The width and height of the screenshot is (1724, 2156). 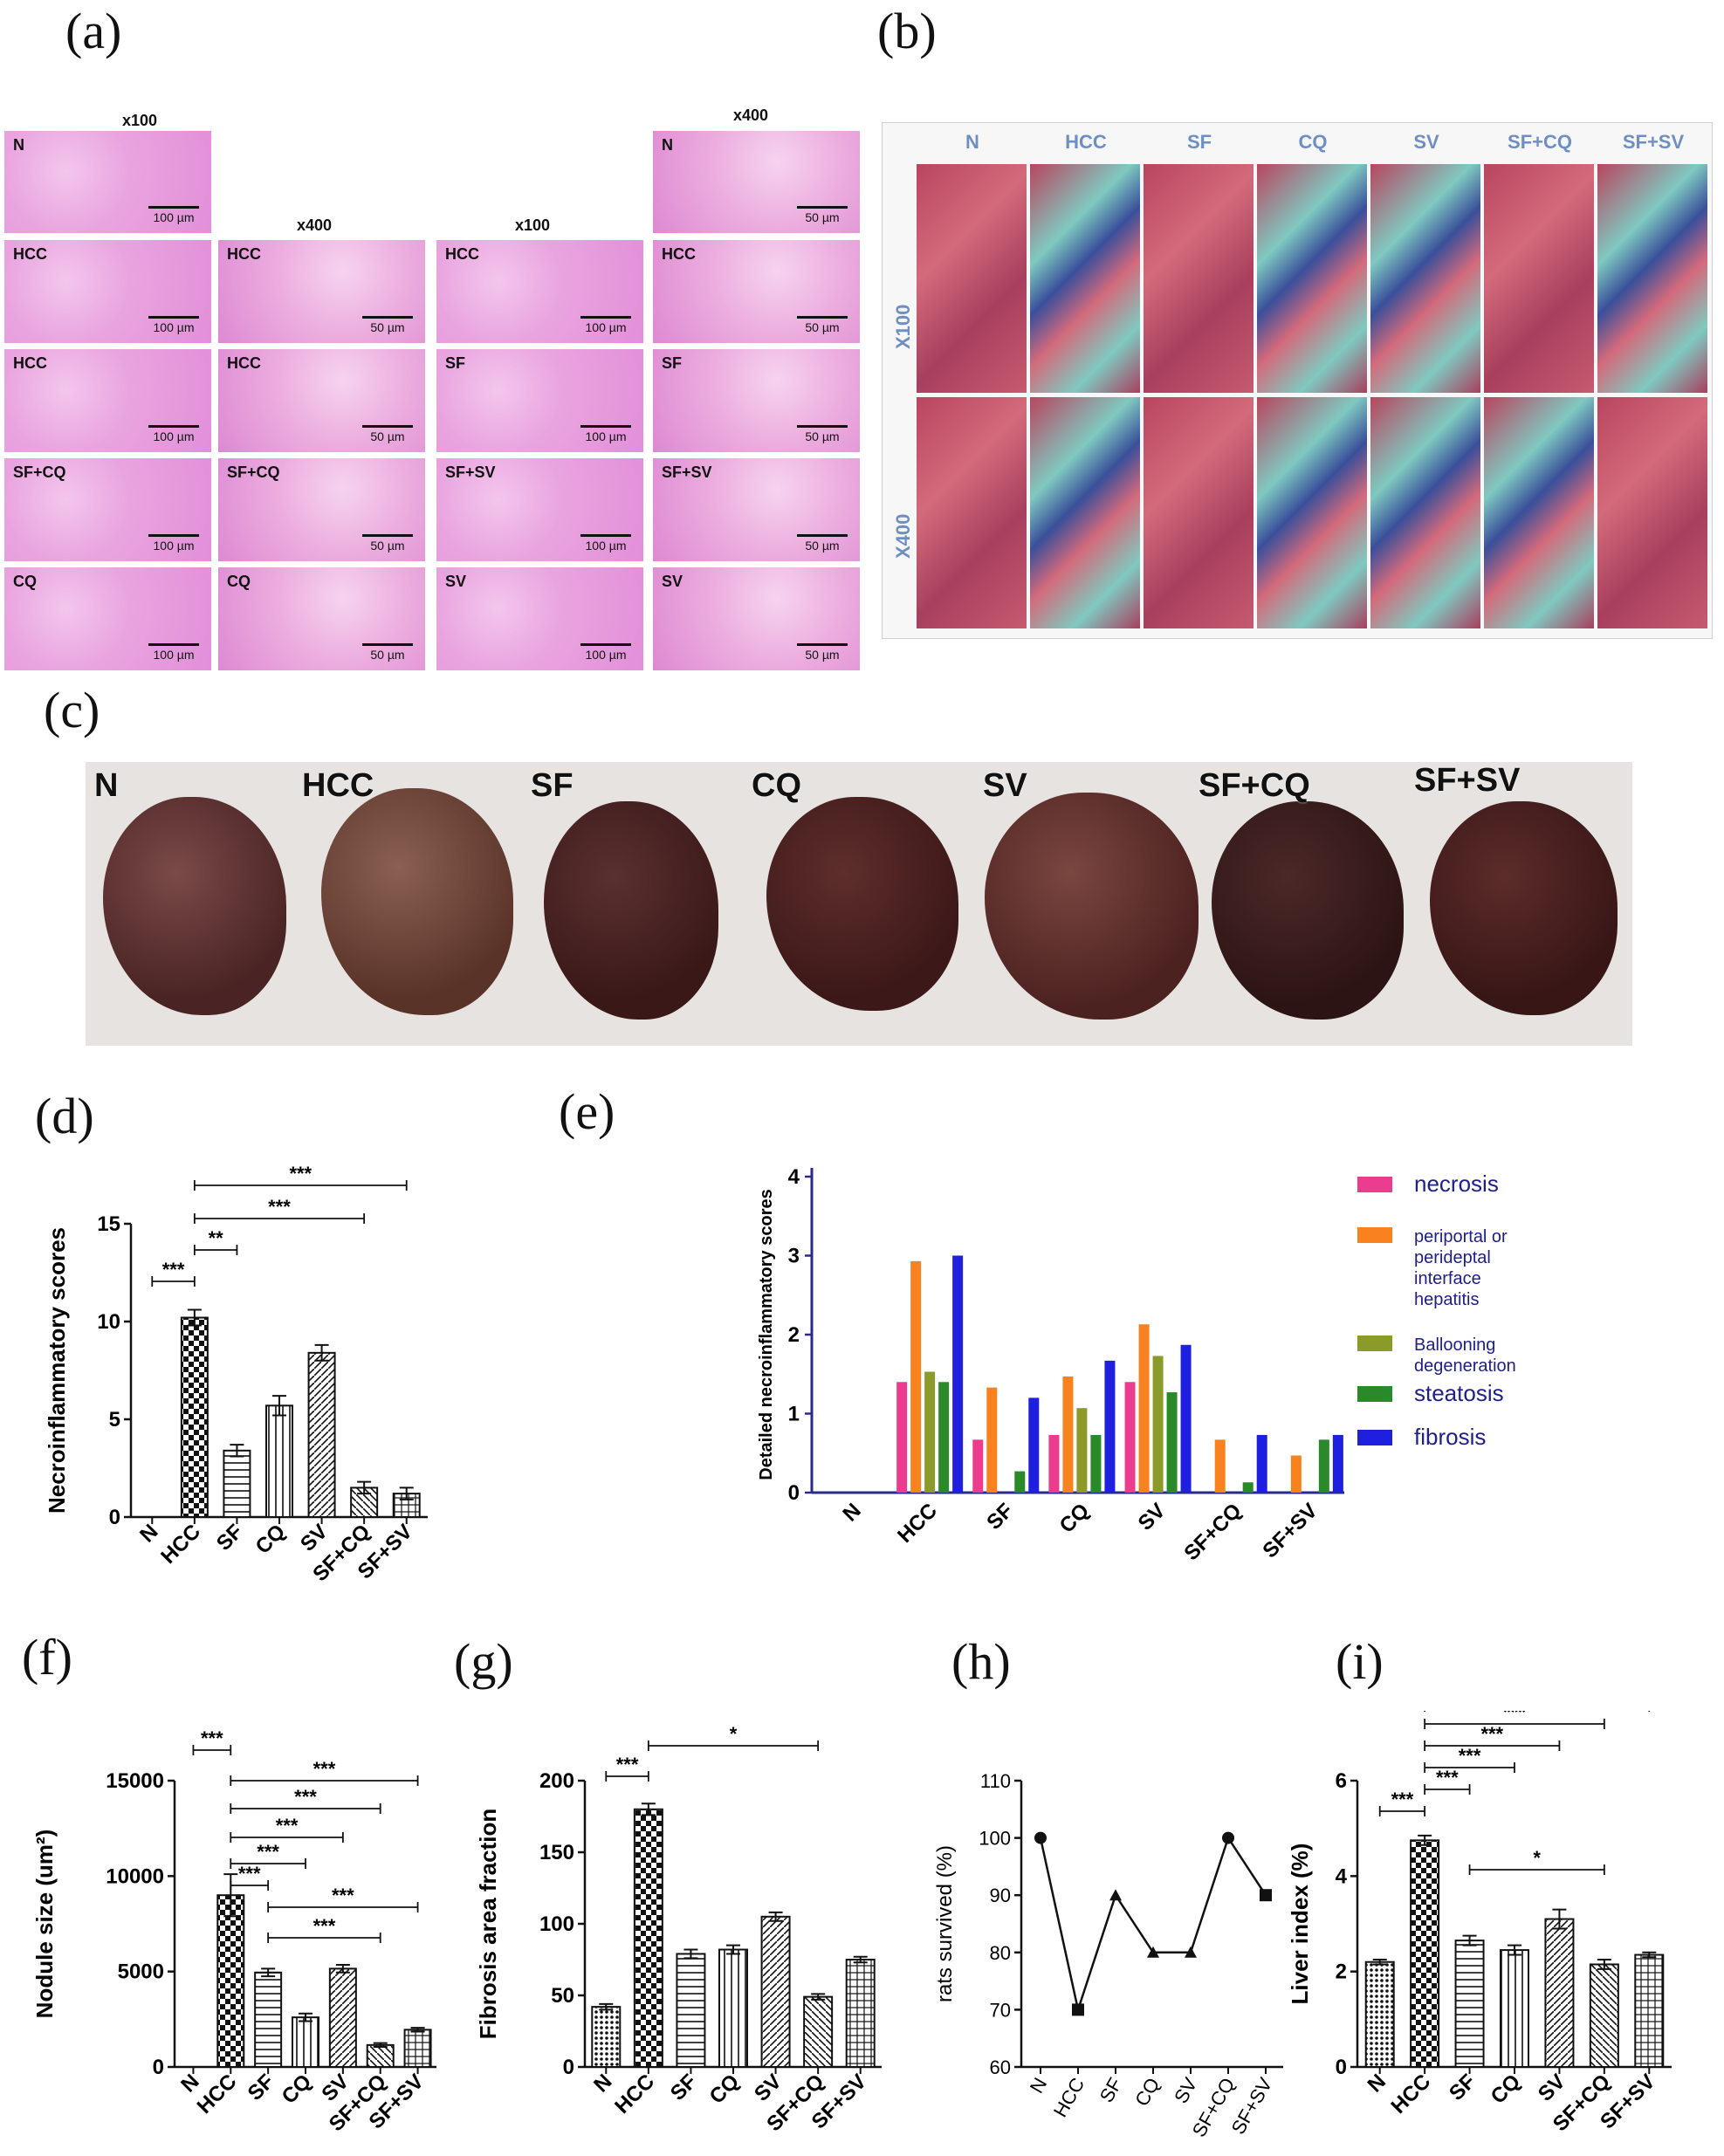 What do you see at coordinates (903, 536) in the screenshot?
I see `row-header: X400` at bounding box center [903, 536].